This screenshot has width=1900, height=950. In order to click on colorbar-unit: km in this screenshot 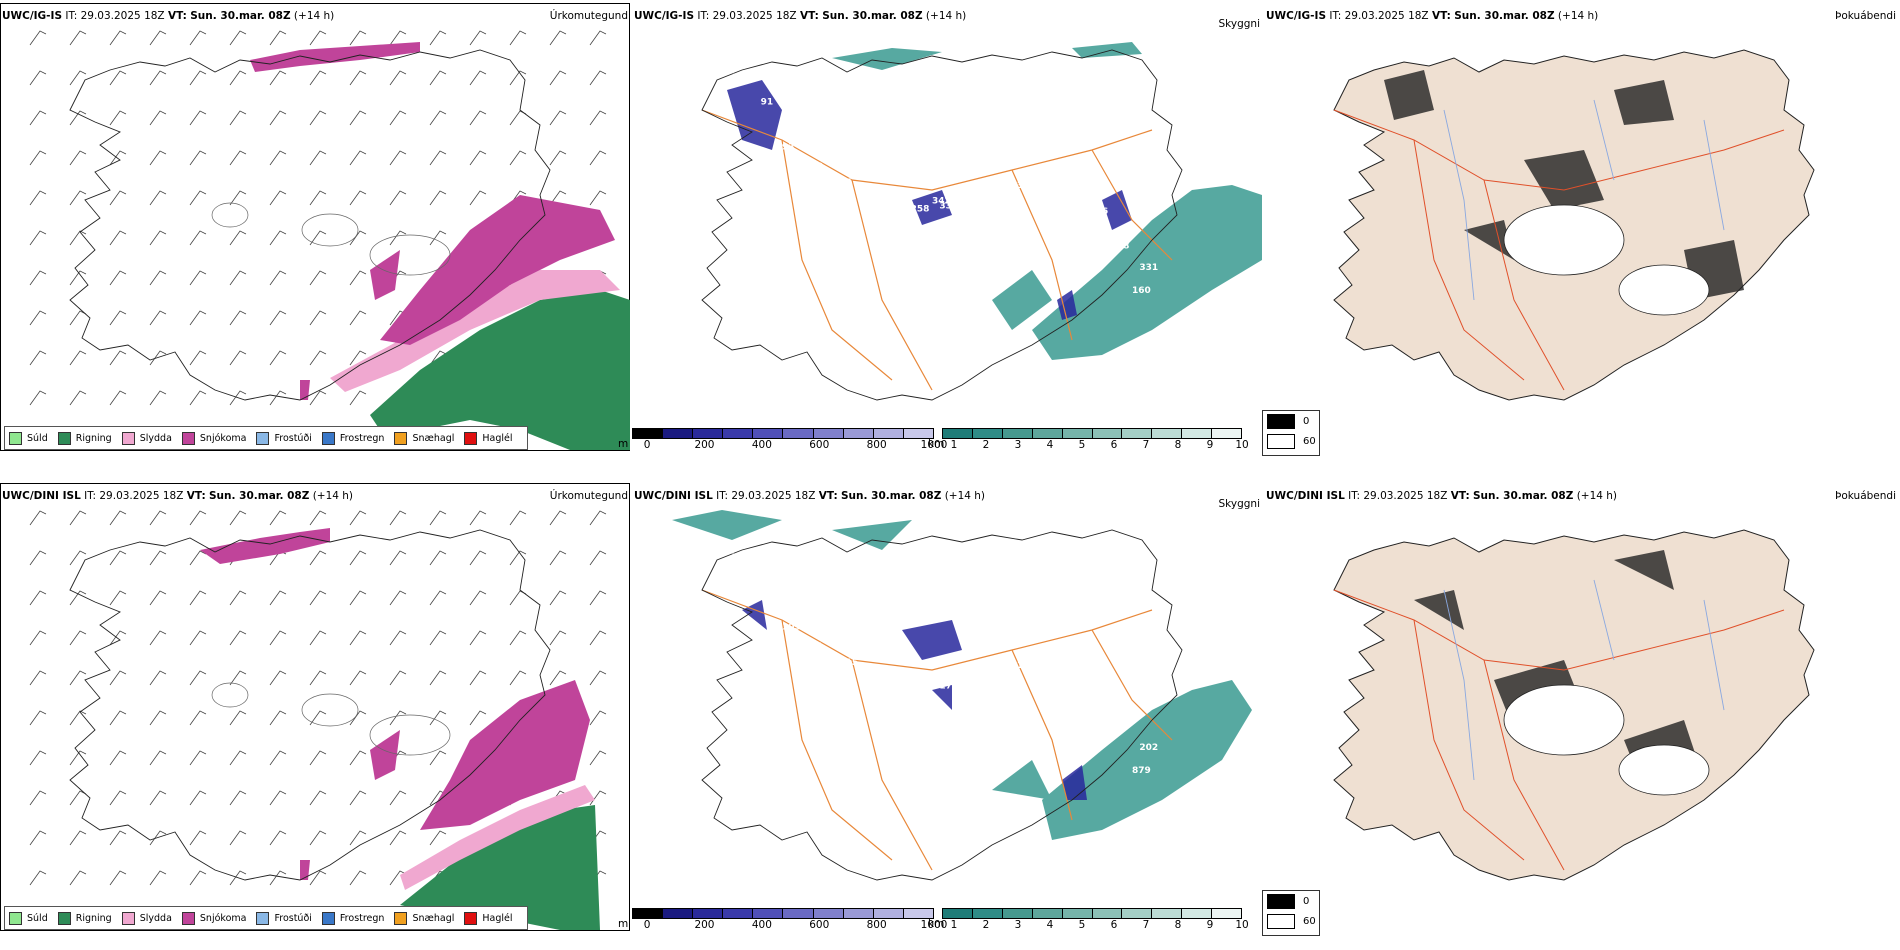, I will do `click(936, 924)`.